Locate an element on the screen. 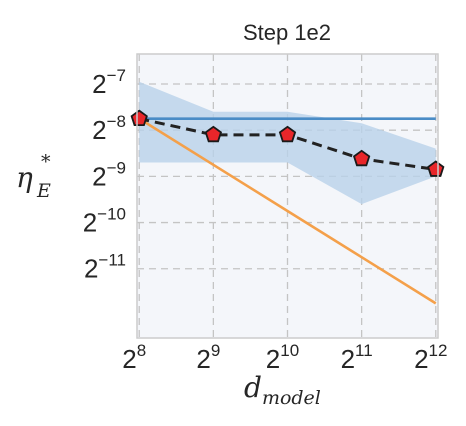 This screenshot has height=426, width=466. y-tick-label-0: 2−7 is located at coordinates (109, 82).